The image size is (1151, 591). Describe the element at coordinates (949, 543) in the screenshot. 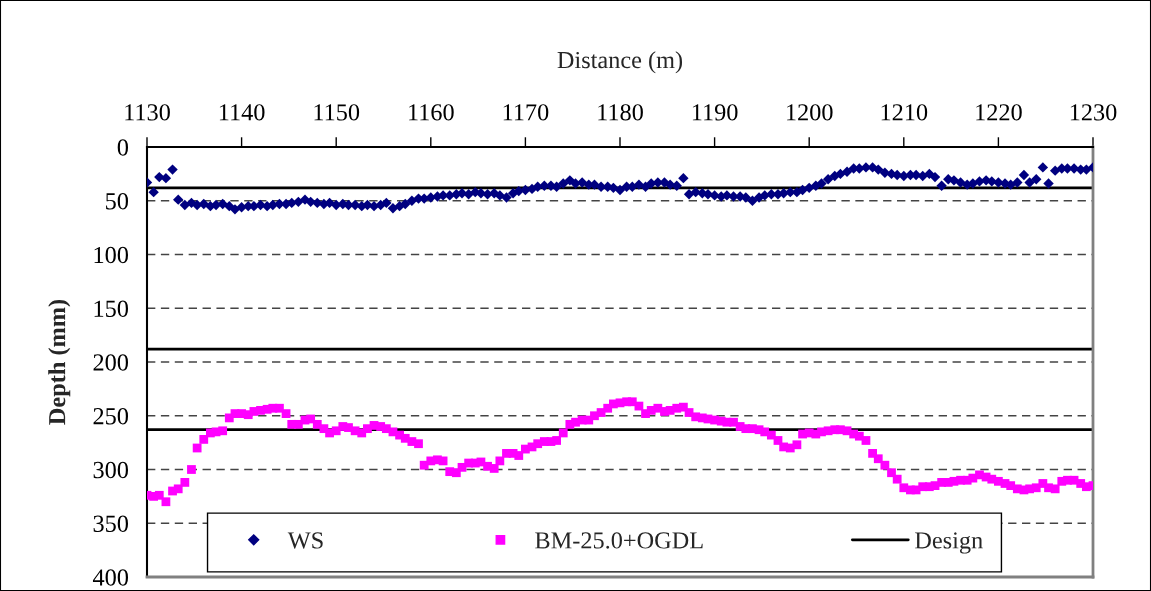

I see `legend-label: Design` at that location.